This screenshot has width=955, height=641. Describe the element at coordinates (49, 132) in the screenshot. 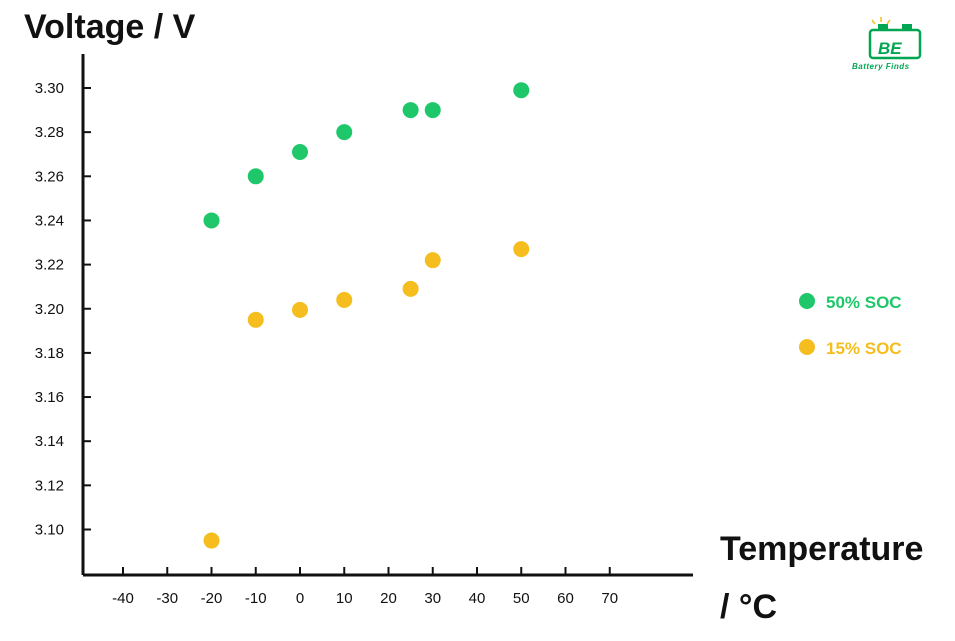

I see `y-tick-label: 3.28` at that location.